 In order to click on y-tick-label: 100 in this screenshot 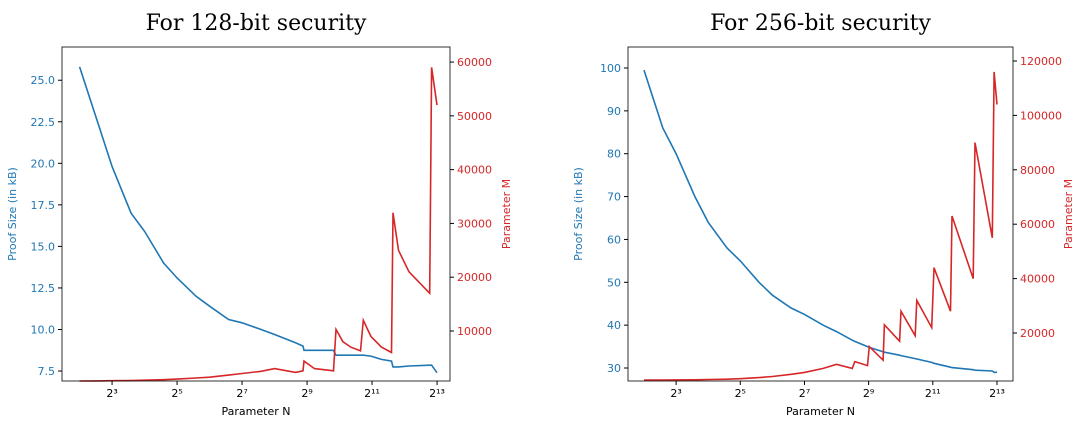, I will do `click(610, 68)`.